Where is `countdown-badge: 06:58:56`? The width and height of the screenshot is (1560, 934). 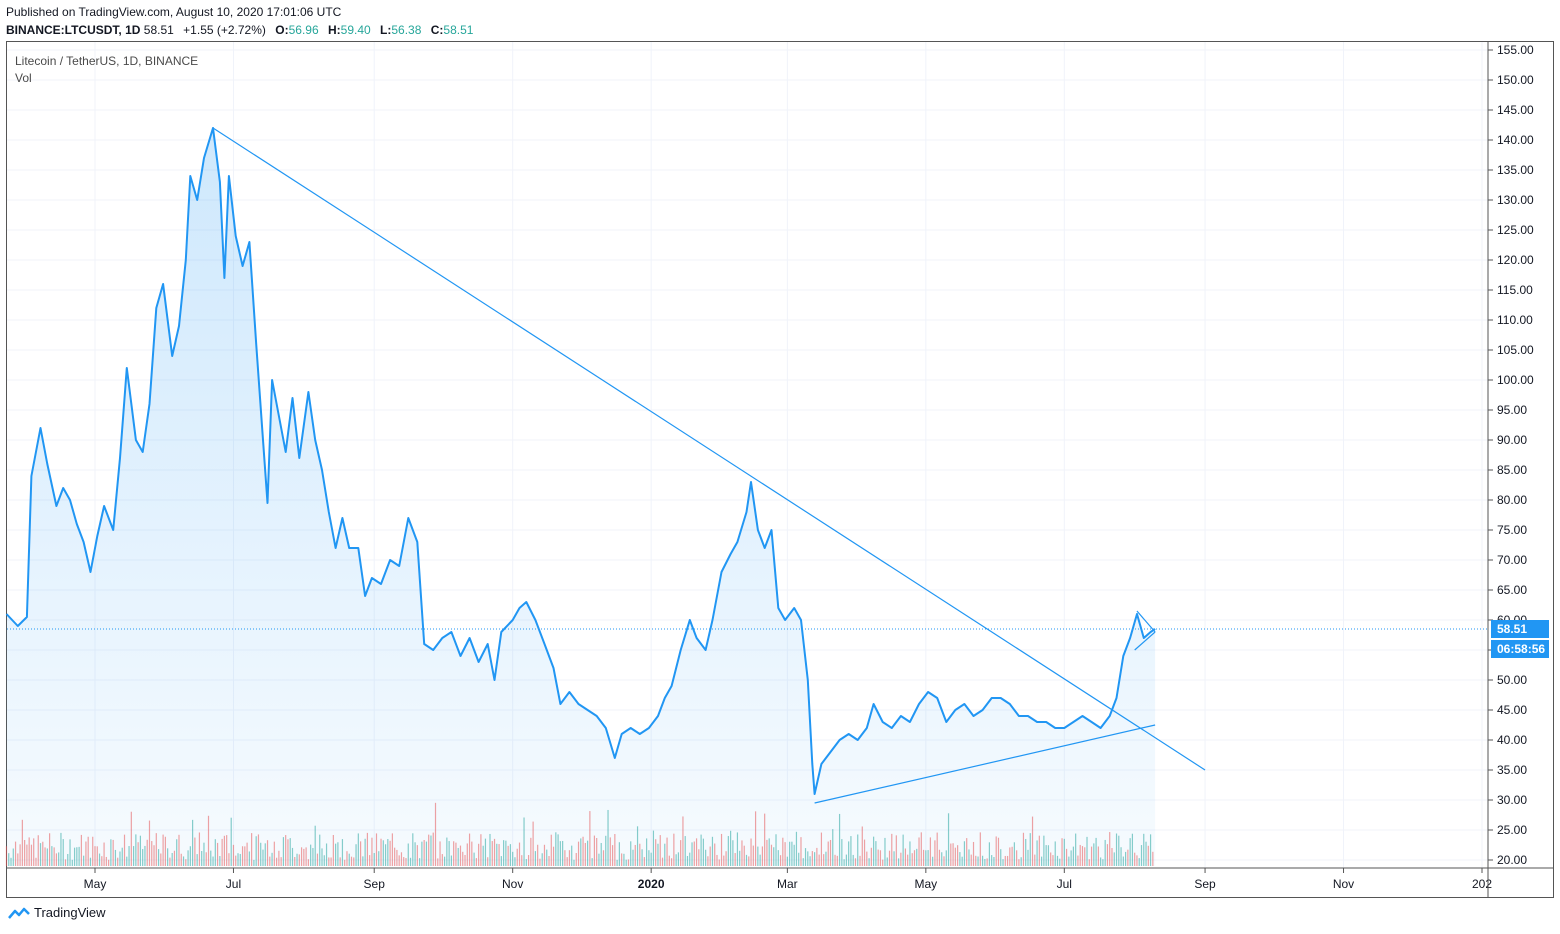 countdown-badge: 06:58:56 is located at coordinates (1520, 648).